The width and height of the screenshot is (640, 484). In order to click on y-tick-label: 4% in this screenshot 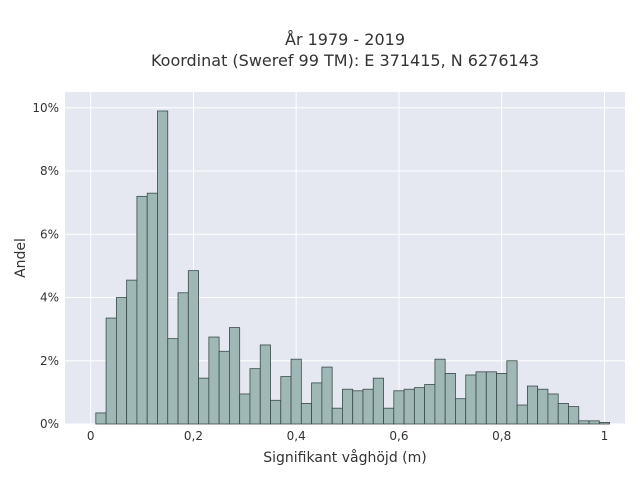, I will do `click(49, 298)`.